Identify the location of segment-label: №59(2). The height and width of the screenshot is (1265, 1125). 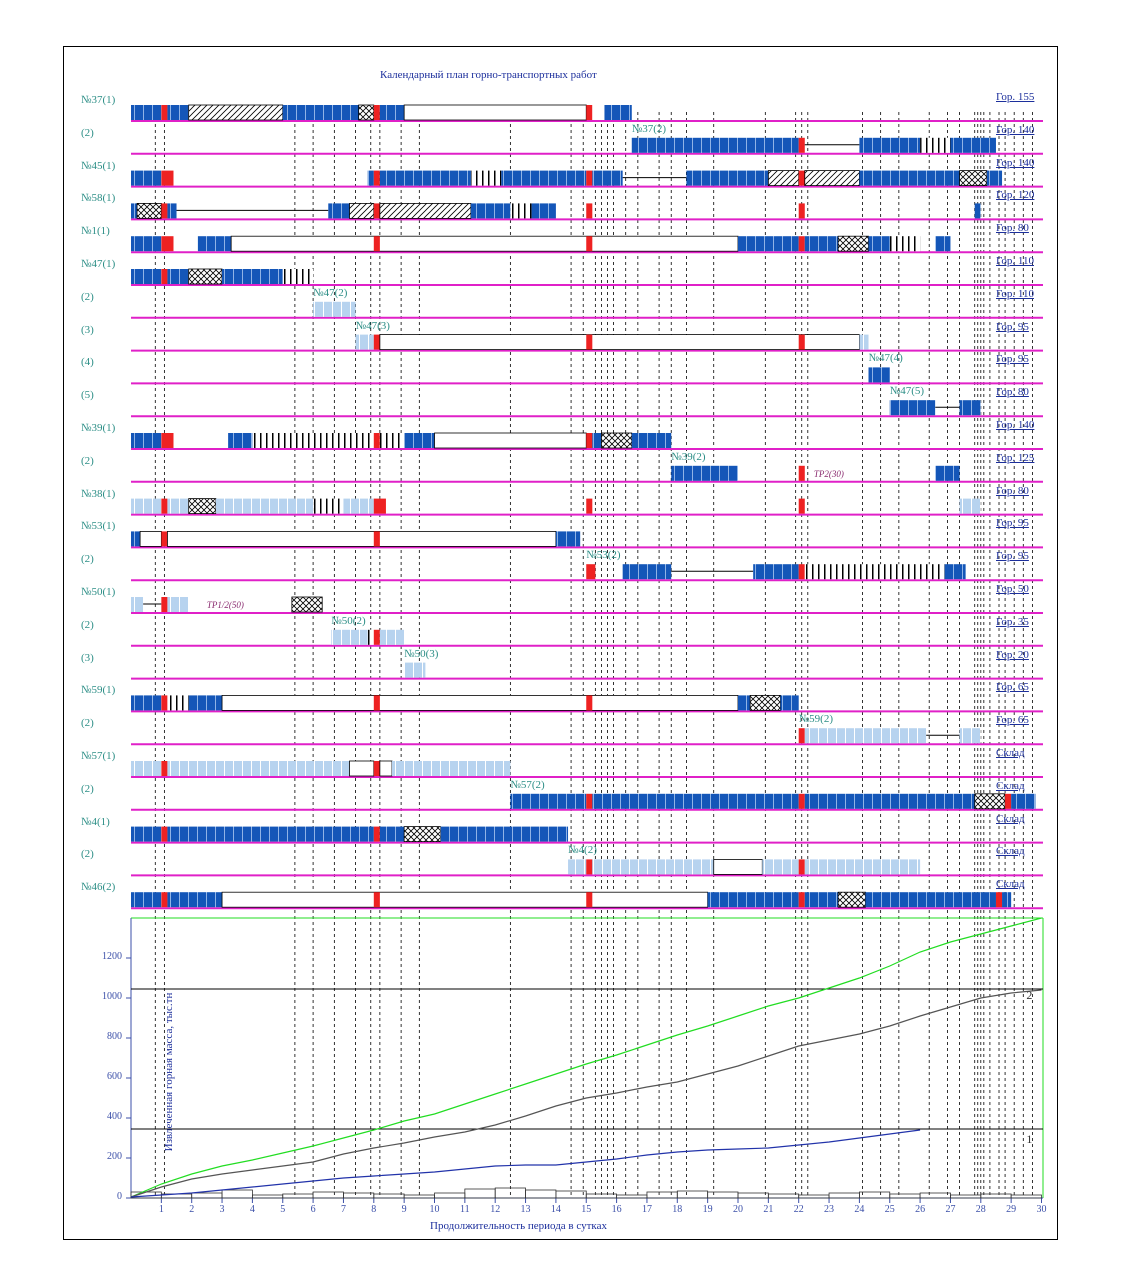
(816, 719).